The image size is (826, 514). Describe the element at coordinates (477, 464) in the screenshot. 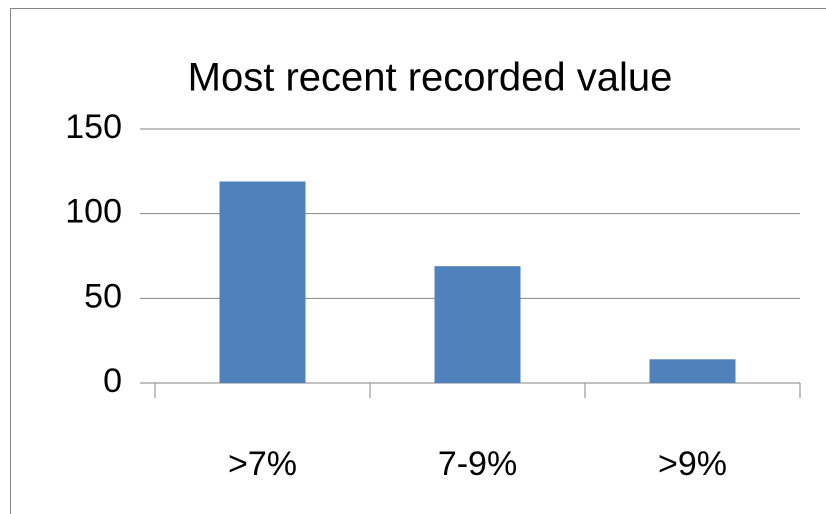

I see `x-tick-label: 7-9%` at that location.